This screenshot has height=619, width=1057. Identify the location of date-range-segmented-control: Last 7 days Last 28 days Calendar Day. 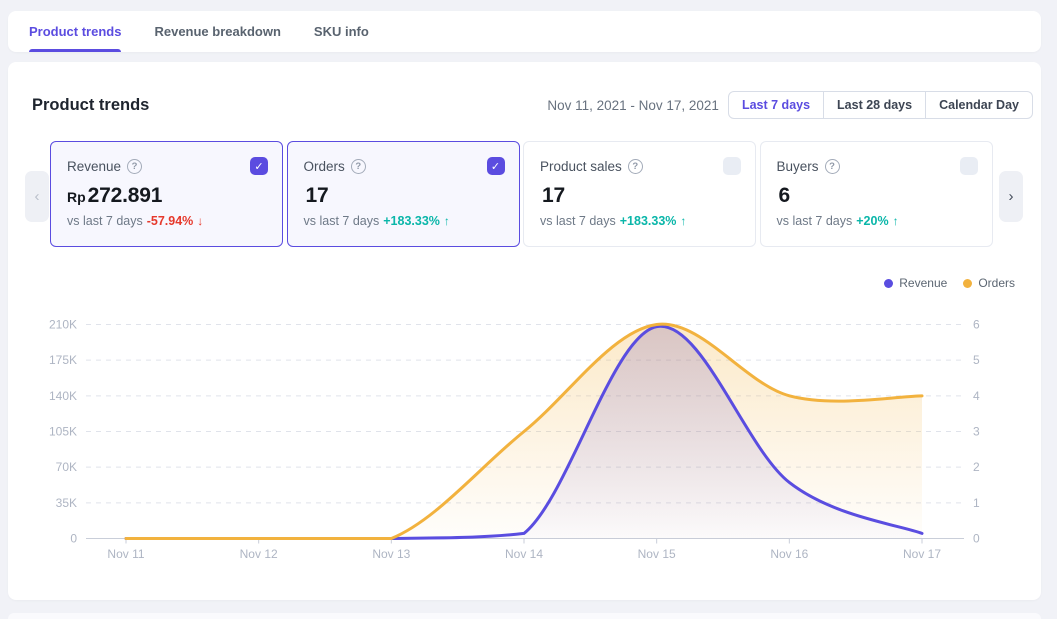
(880, 105).